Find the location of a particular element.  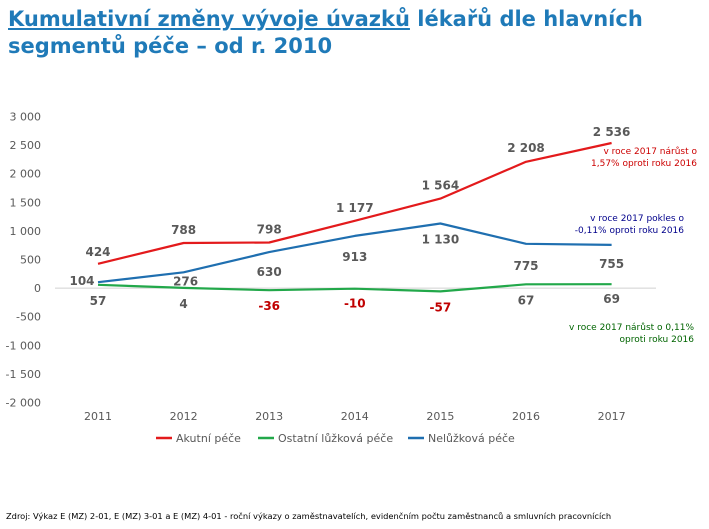

y-tick-label: 2 000 is located at coordinates (26, 174).